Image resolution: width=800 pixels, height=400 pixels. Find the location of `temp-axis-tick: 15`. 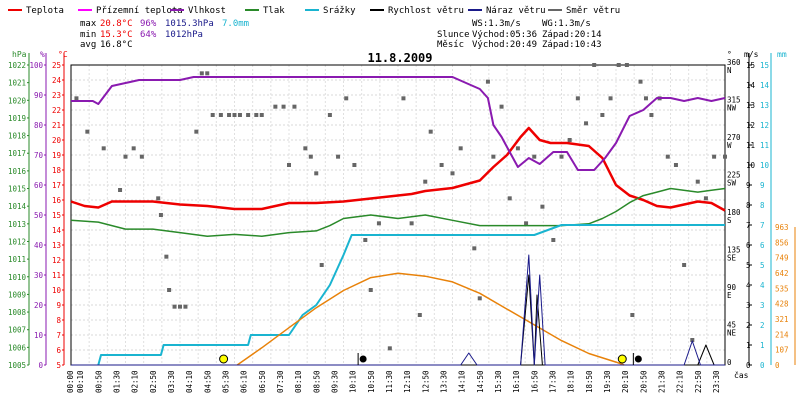

temp-axis-tick: 15 is located at coordinates (56, 215).